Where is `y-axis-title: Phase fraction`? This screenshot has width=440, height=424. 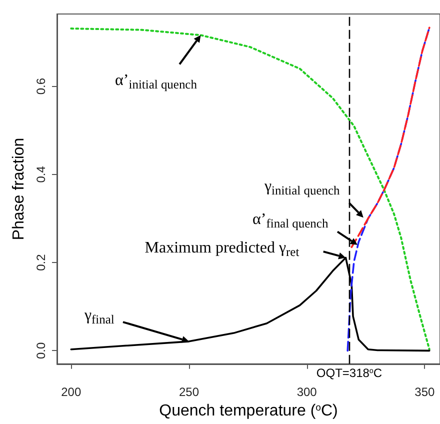
y-axis-title: Phase fraction is located at coordinates (19, 189).